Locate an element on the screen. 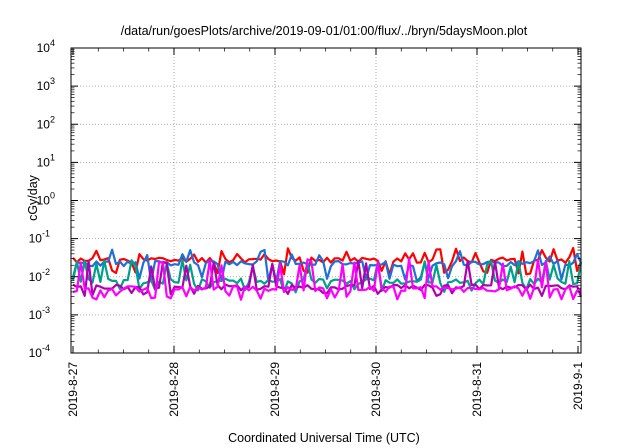  y-tick-label: 10⁻⁴ is located at coordinates (39, 351).